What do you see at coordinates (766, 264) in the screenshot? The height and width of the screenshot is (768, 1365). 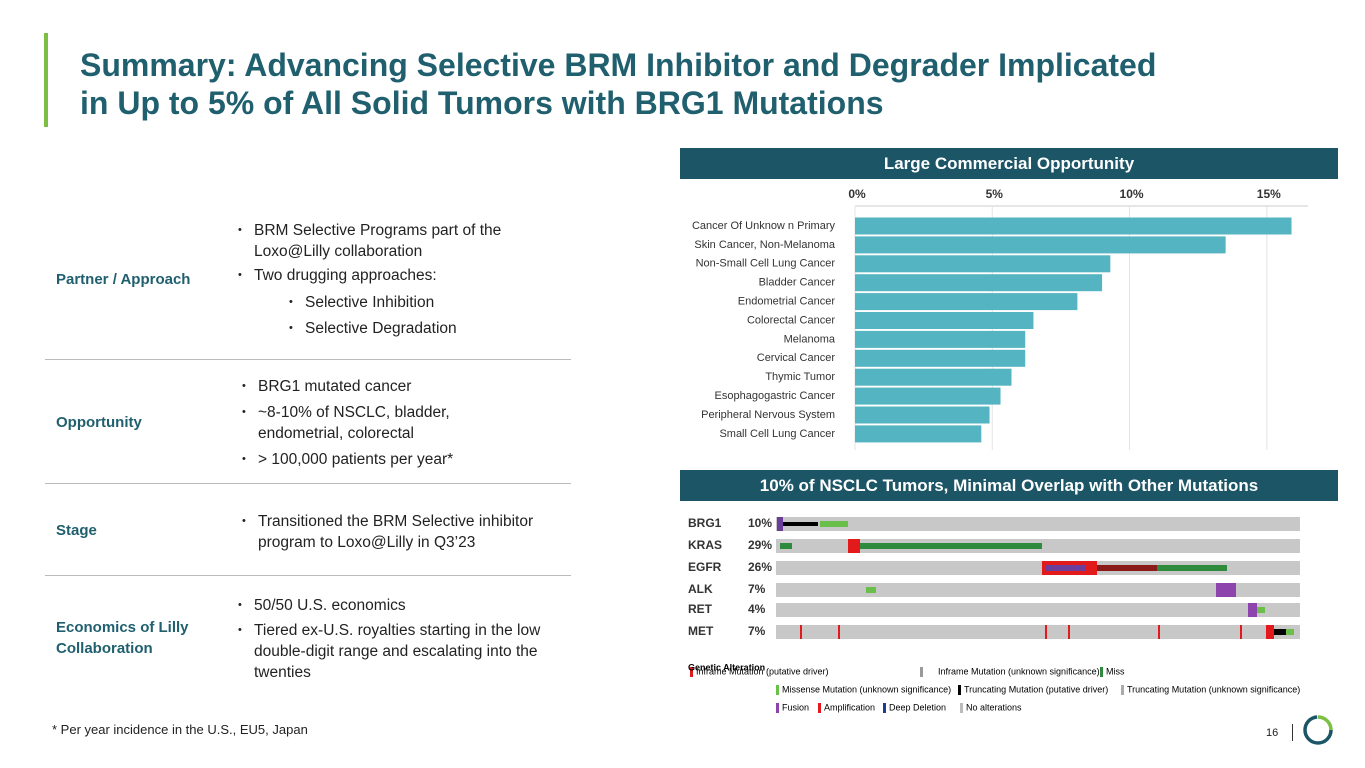 I see `category-label: Non-Small Cell Lung Cancer` at bounding box center [766, 264].